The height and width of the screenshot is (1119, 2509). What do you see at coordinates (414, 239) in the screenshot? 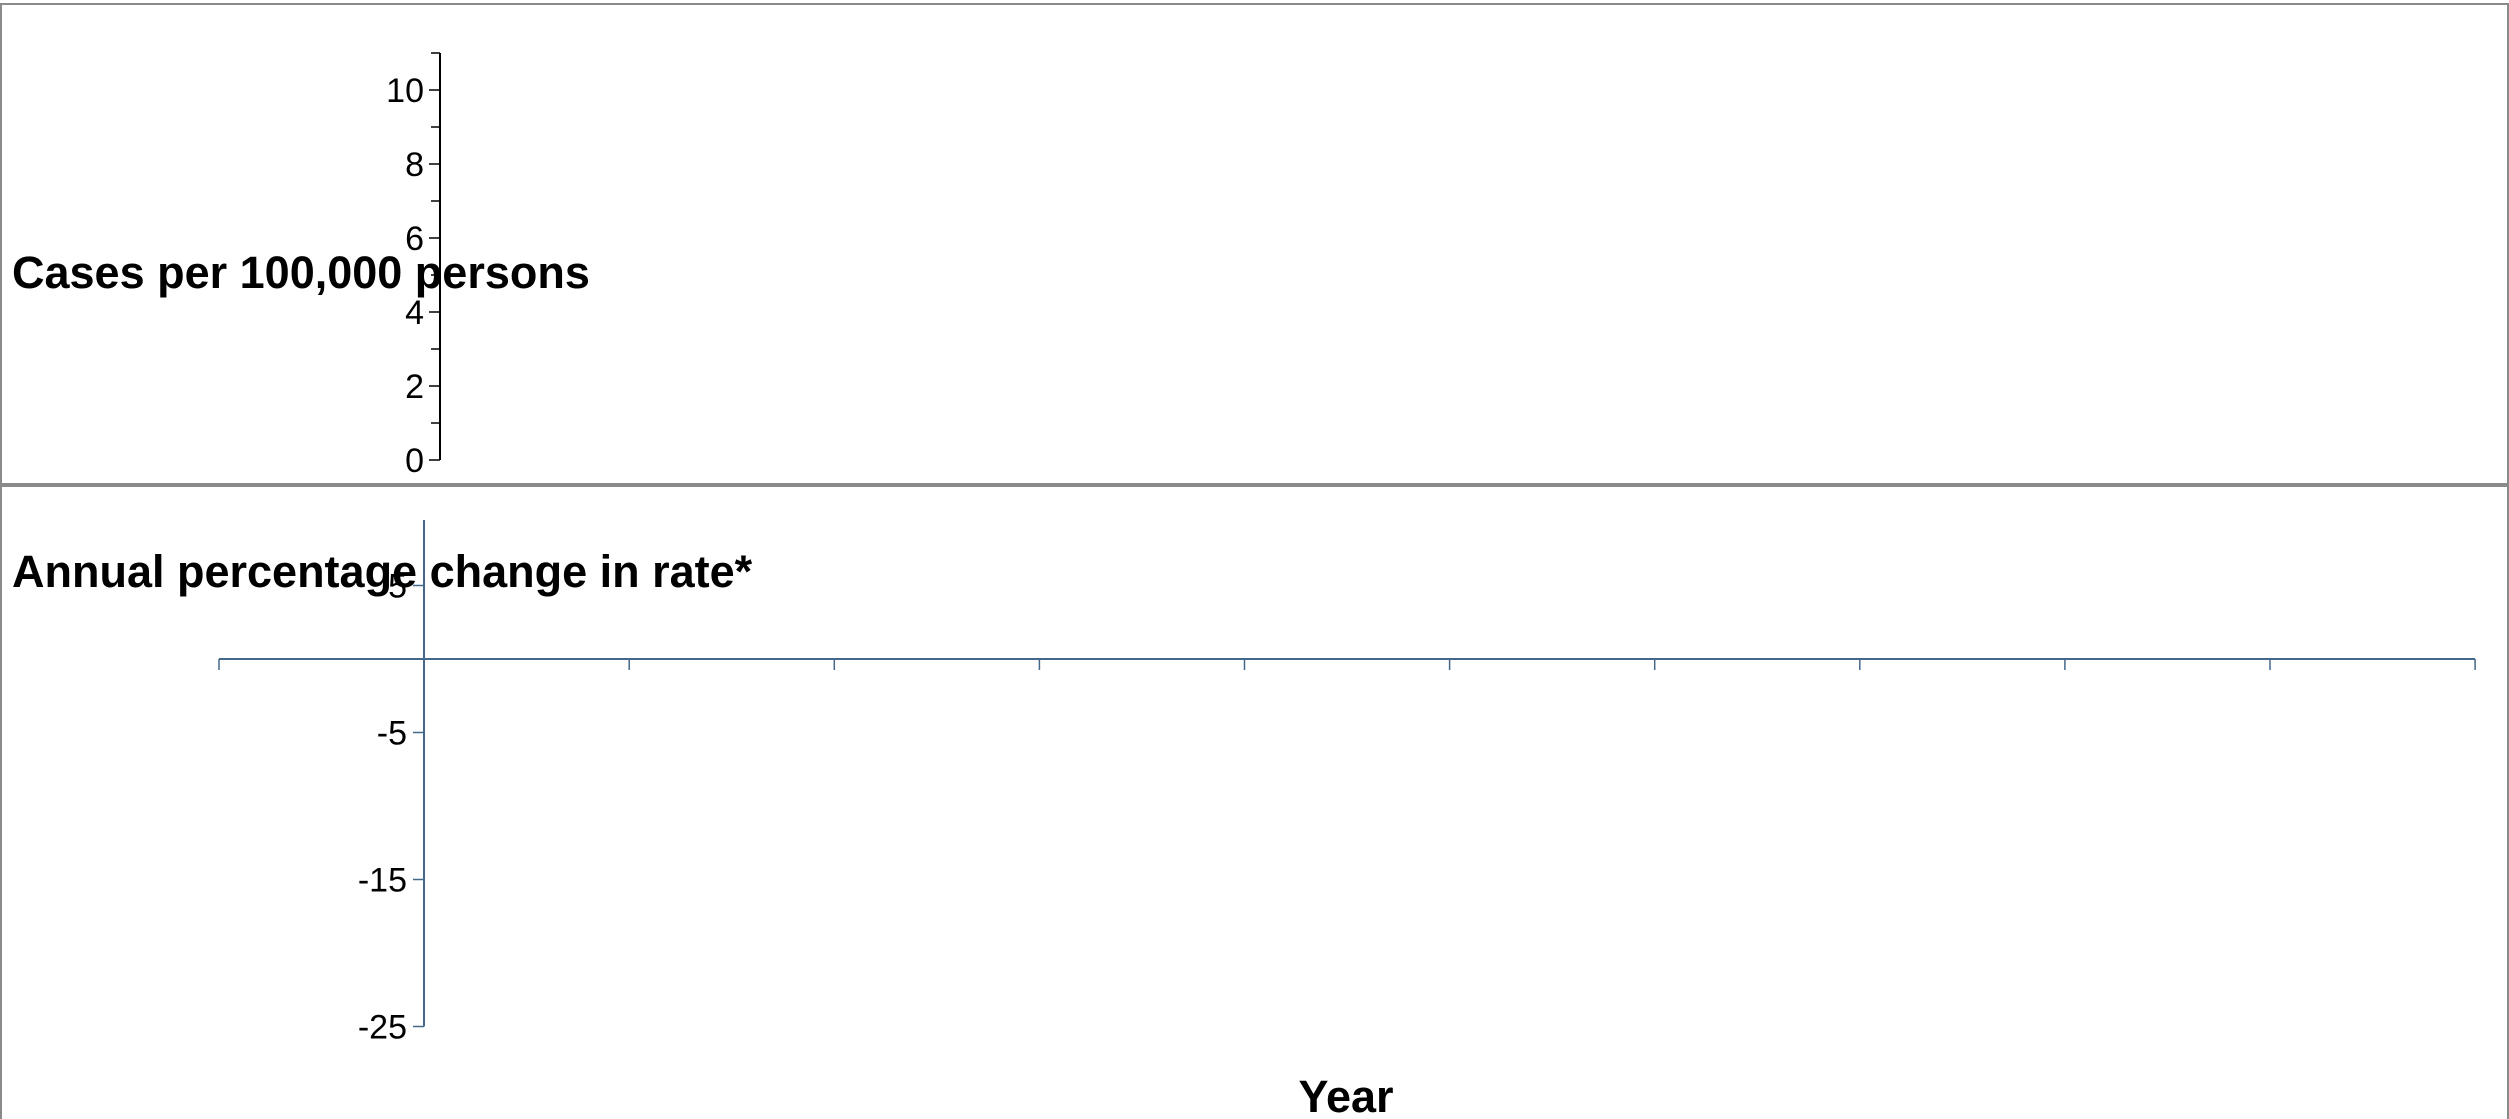
I see `top-y-tick-label: 6` at bounding box center [414, 239].